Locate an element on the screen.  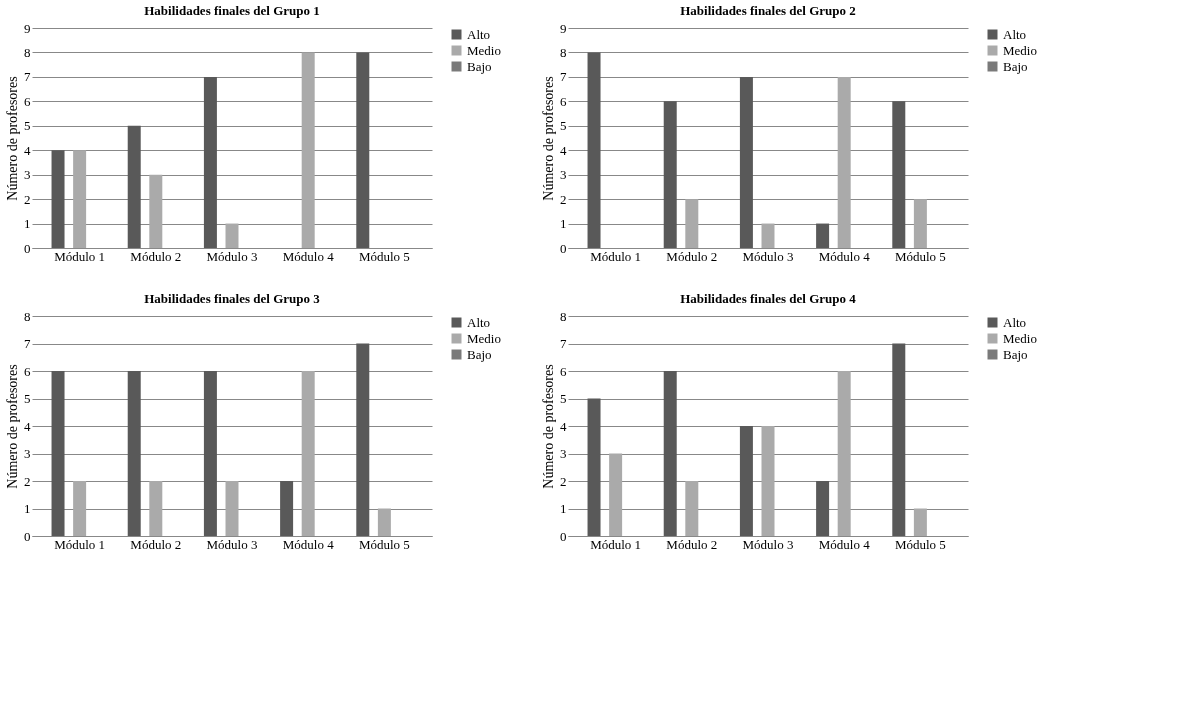
chart-title: Habilidades finales del Grupo 3 is located at coordinates (232, 298).